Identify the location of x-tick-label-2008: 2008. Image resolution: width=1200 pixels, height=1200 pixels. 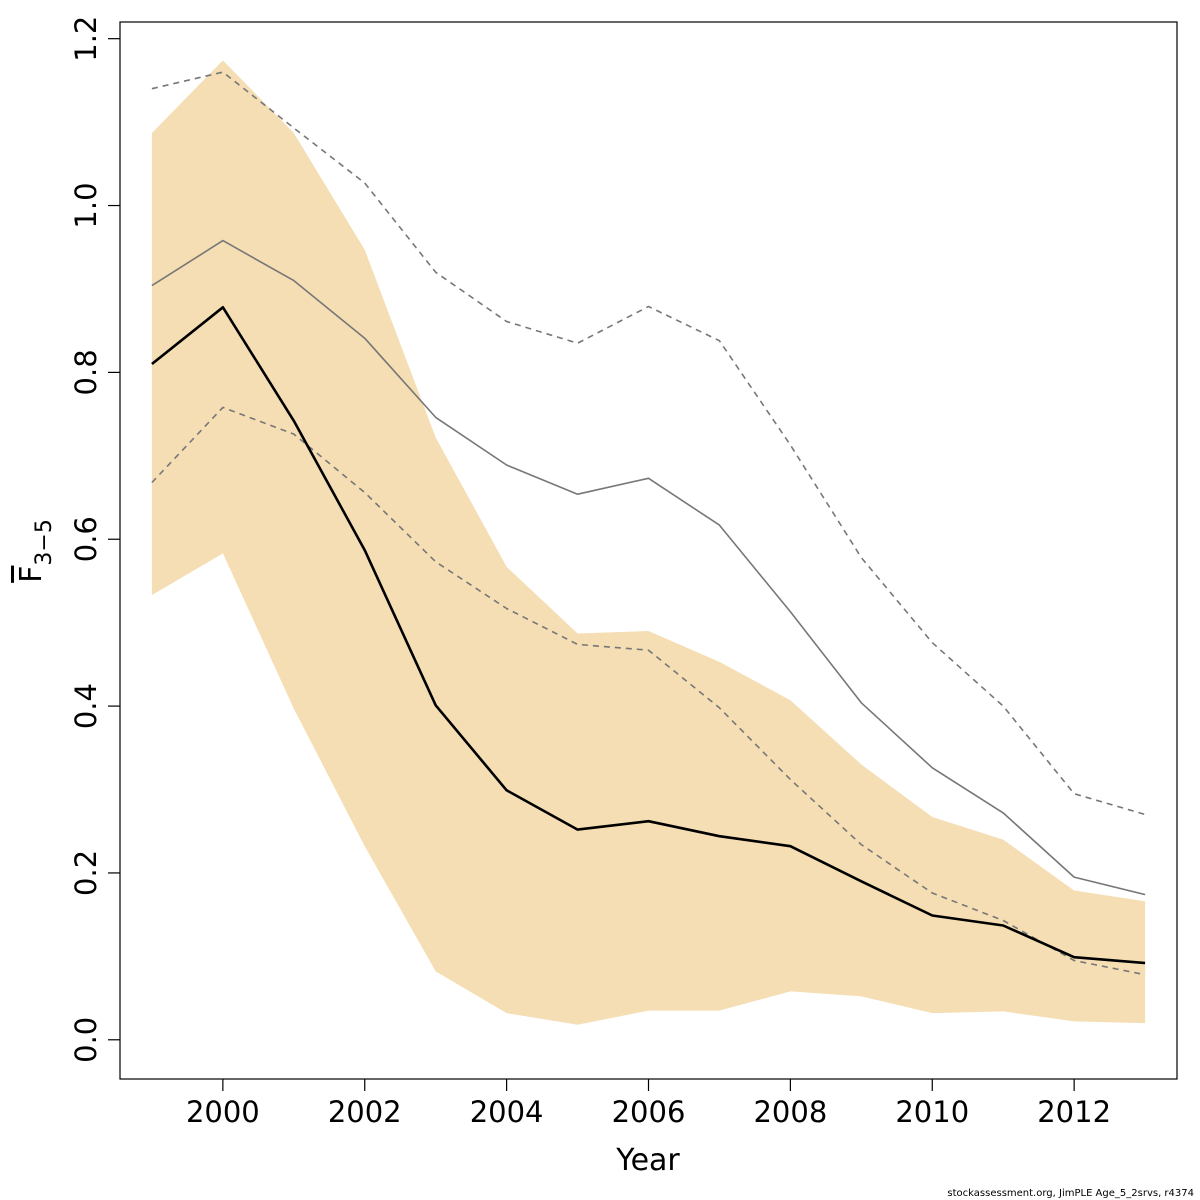
(790, 1112).